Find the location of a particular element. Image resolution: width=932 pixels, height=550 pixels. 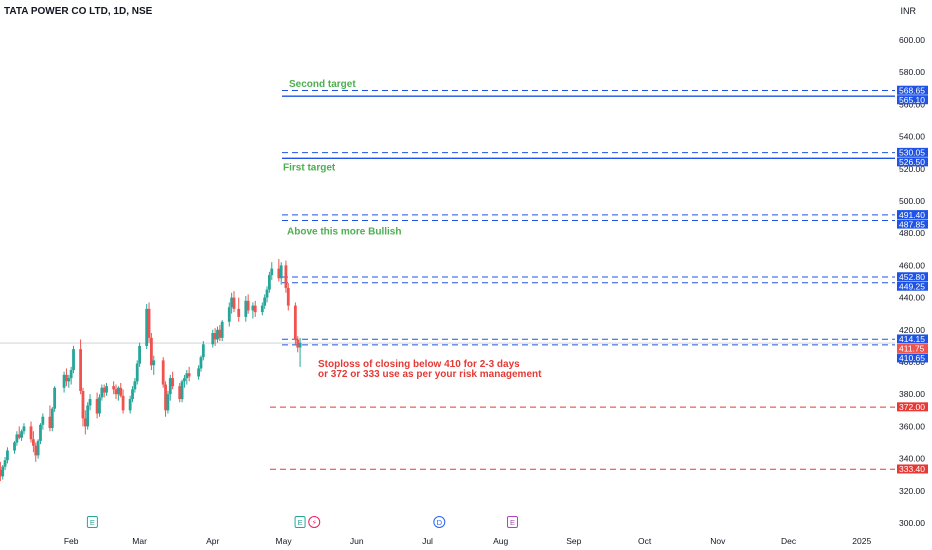

x-tick-label: Apr is located at coordinates (212, 541).